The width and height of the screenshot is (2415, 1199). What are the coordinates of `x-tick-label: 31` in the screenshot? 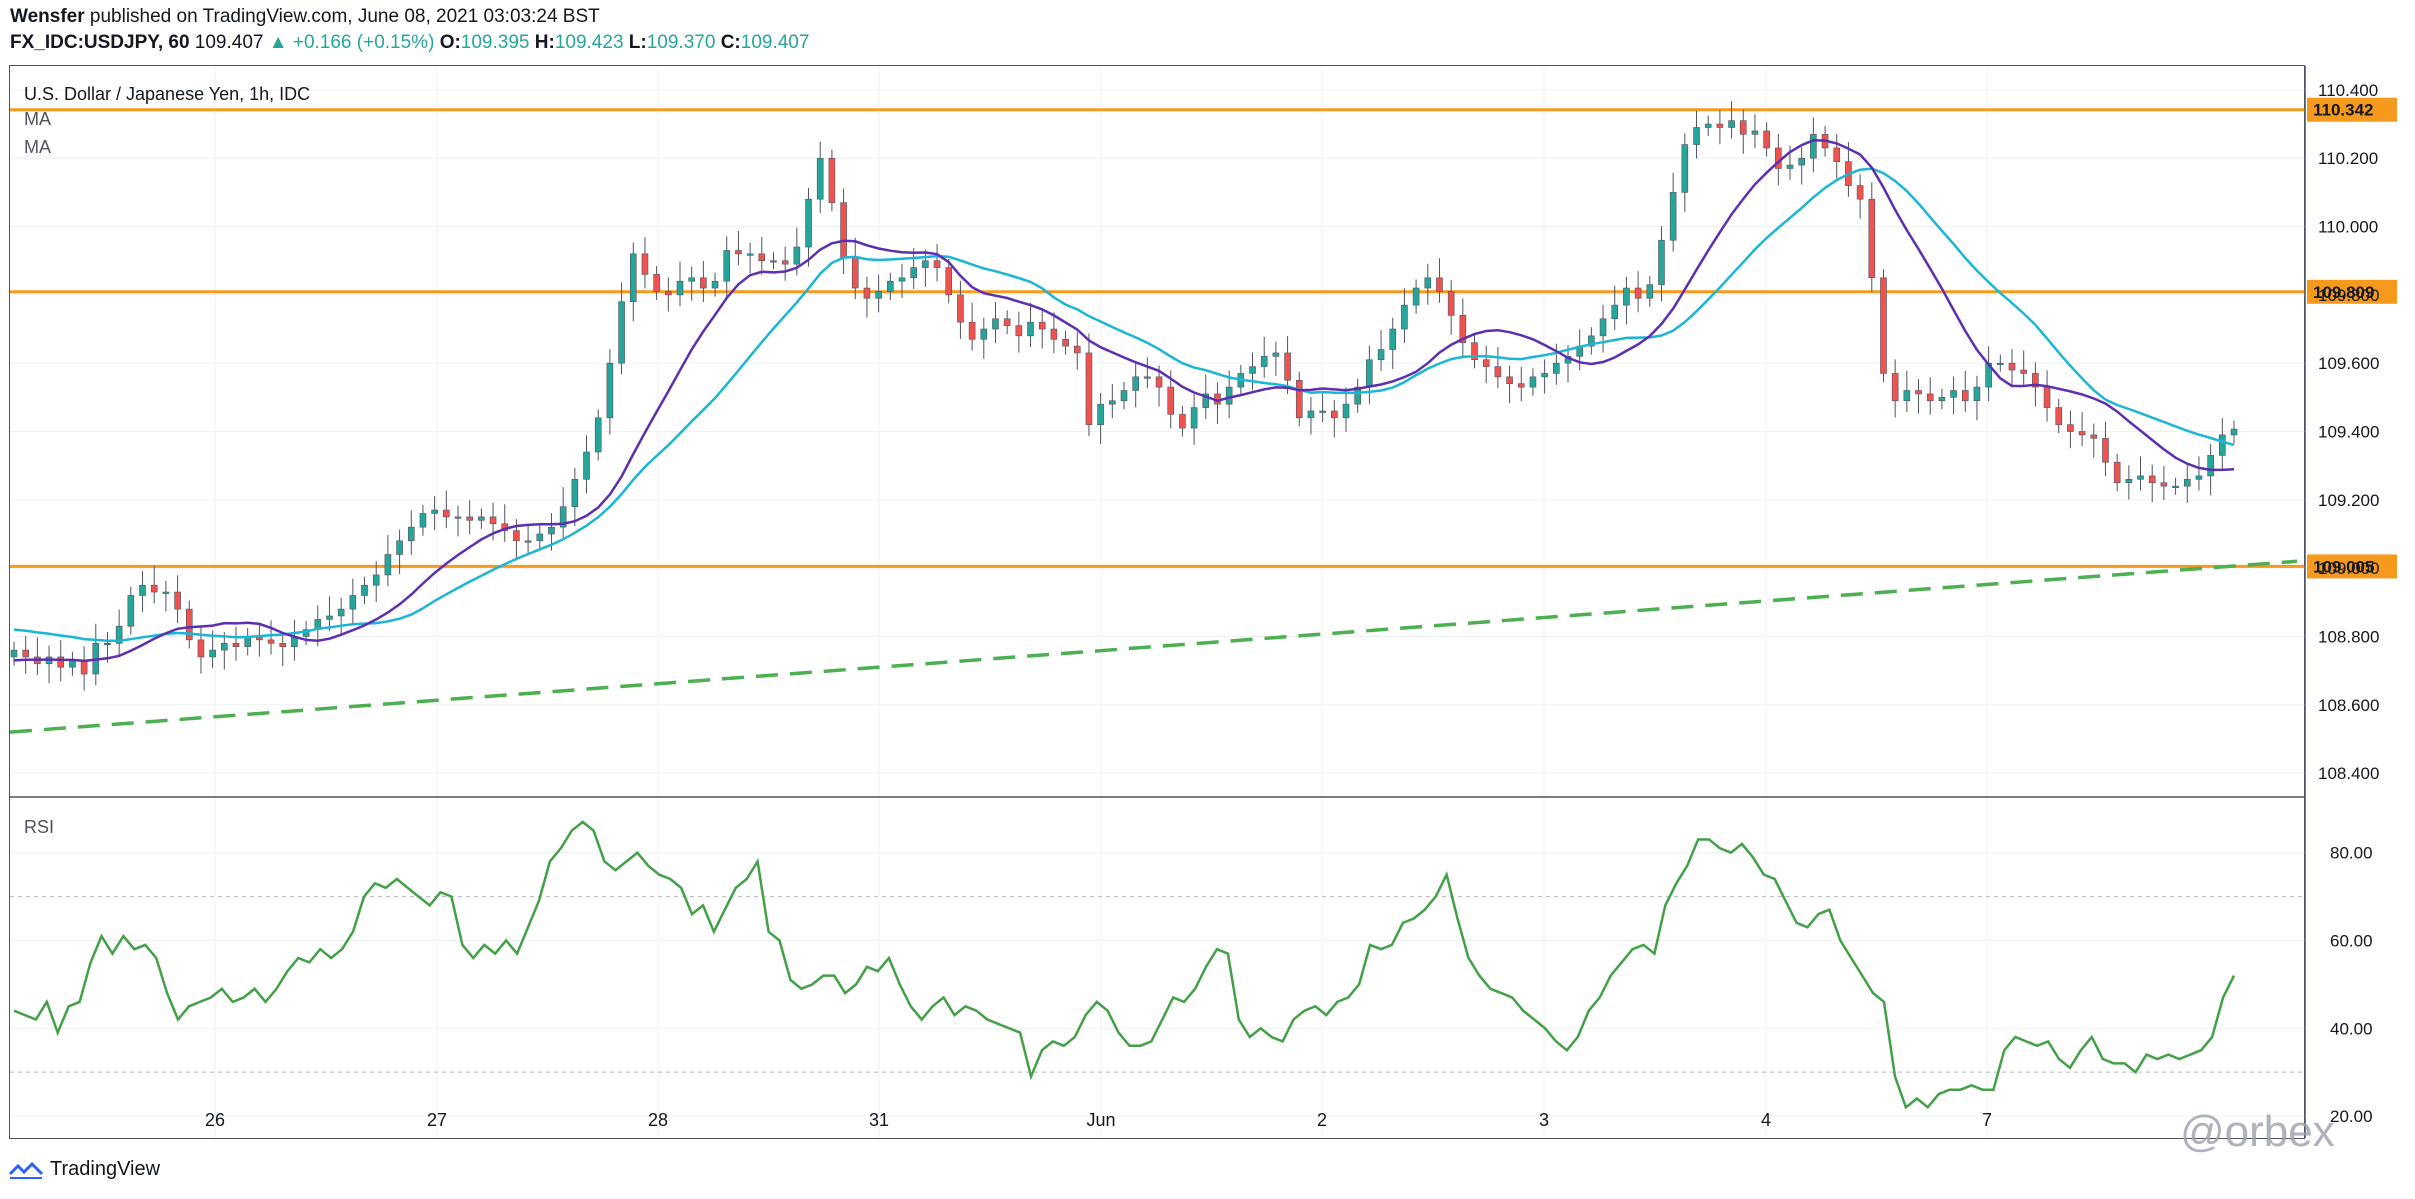 It's located at (879, 1120).